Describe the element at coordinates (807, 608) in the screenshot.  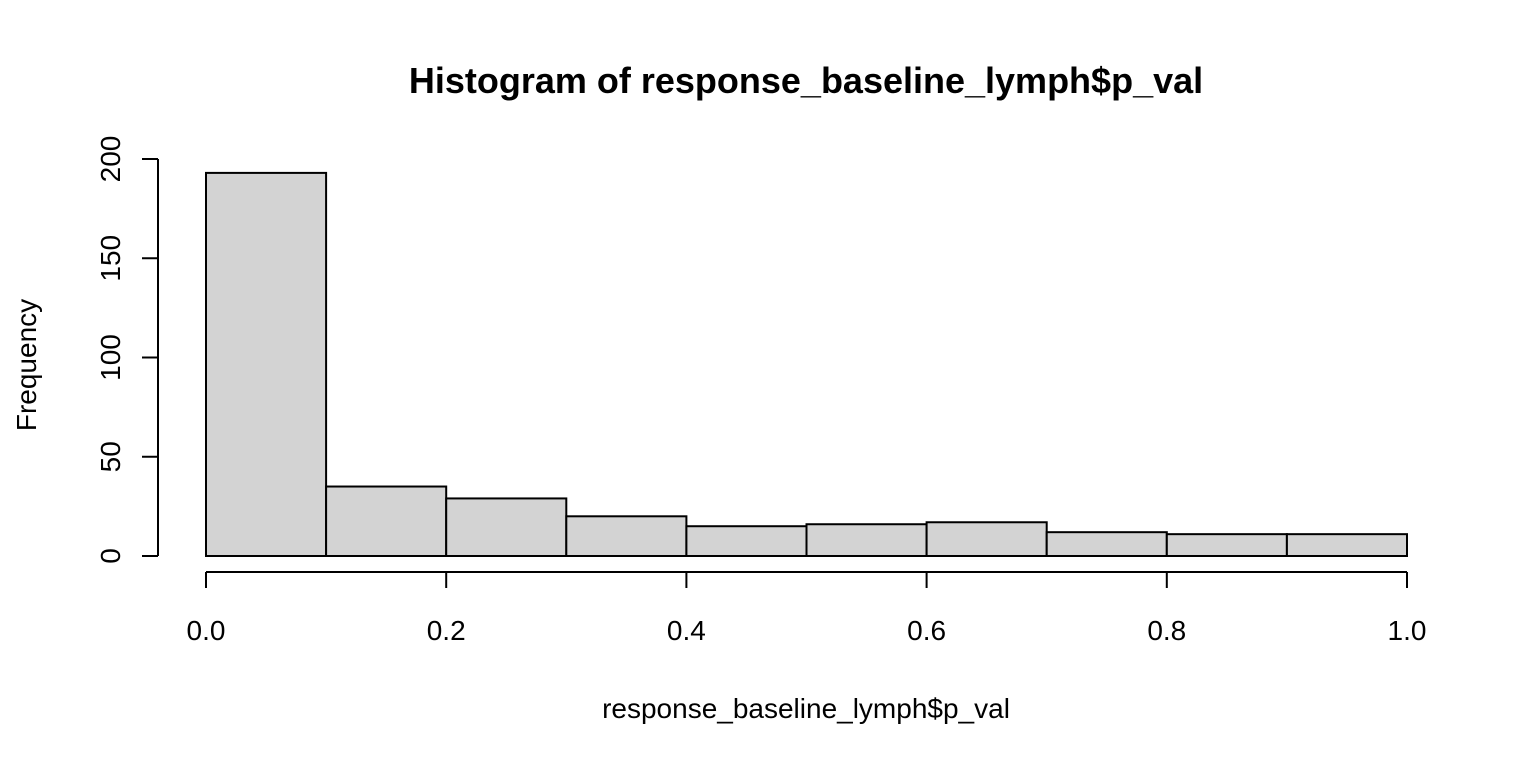
I see `x-axis: 0.0 0.2 0.4 0.6 0.8 1.0` at that location.